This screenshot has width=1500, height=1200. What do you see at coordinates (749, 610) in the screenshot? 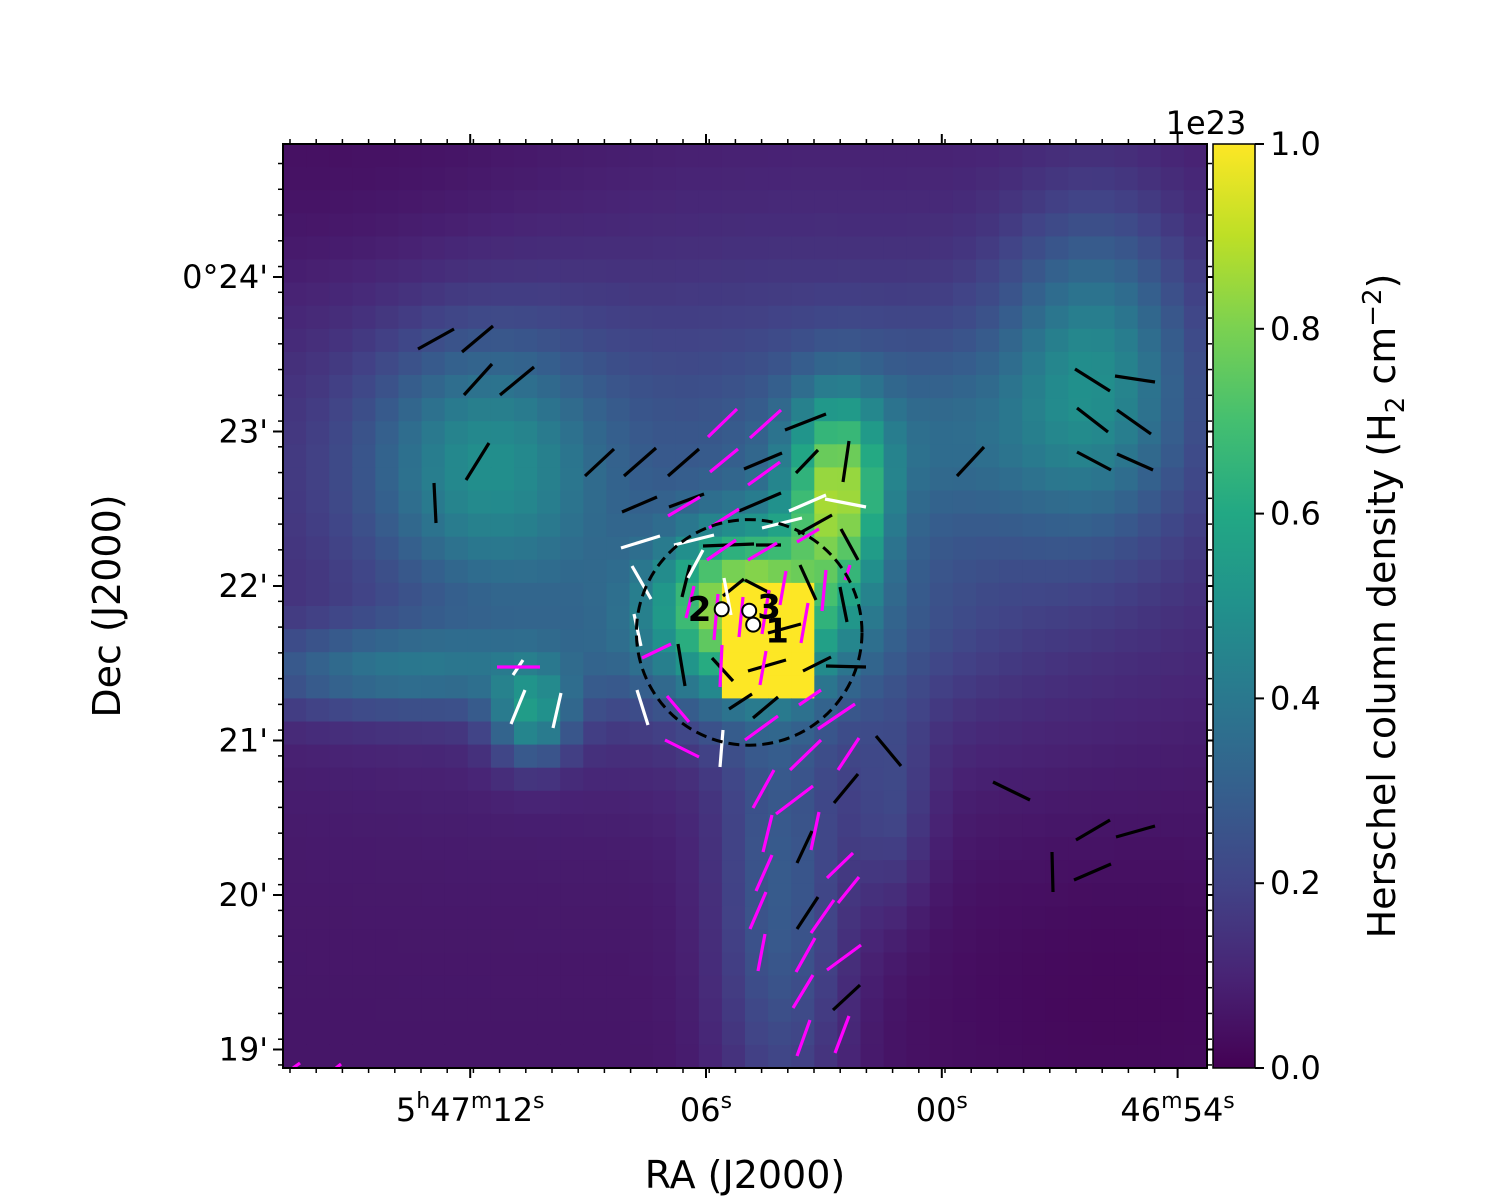
I see `source-marker` at bounding box center [749, 610].